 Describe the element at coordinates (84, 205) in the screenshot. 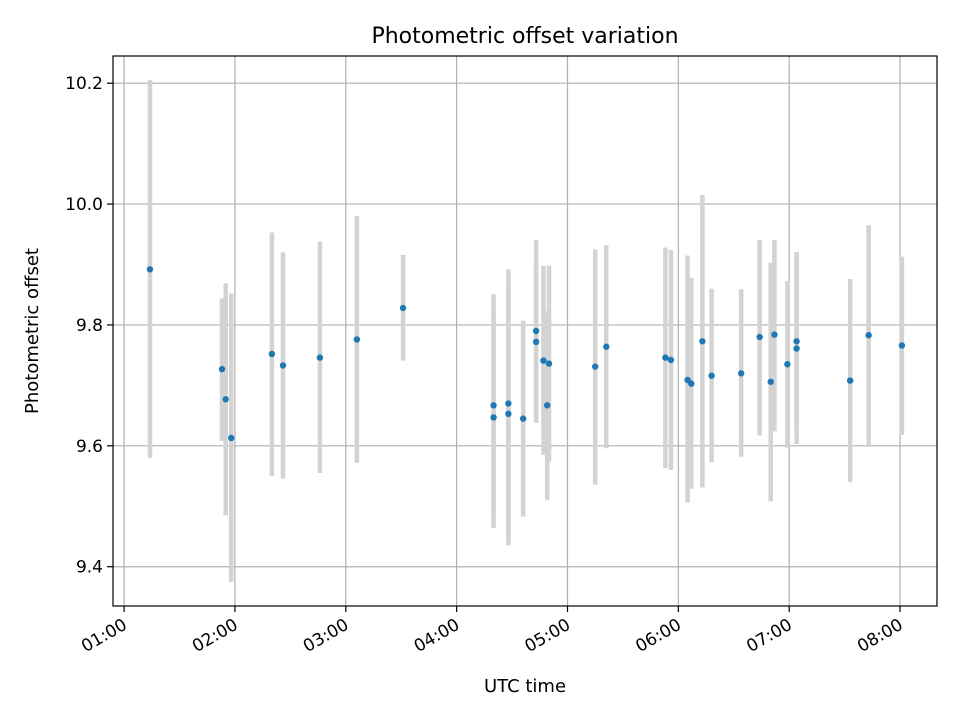

I see `y-tick-label: 10.0` at that location.